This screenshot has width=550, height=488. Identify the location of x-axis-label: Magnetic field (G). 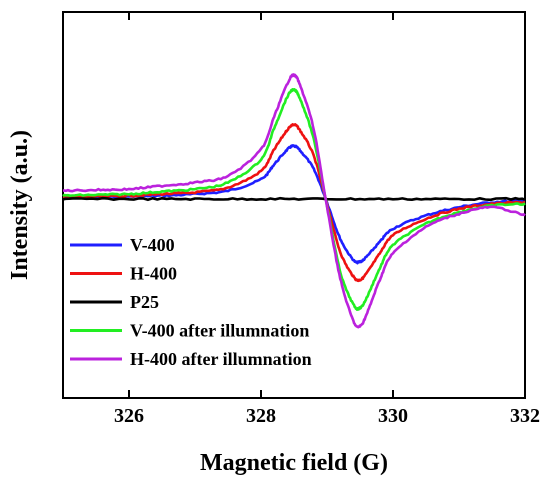
(294, 463).